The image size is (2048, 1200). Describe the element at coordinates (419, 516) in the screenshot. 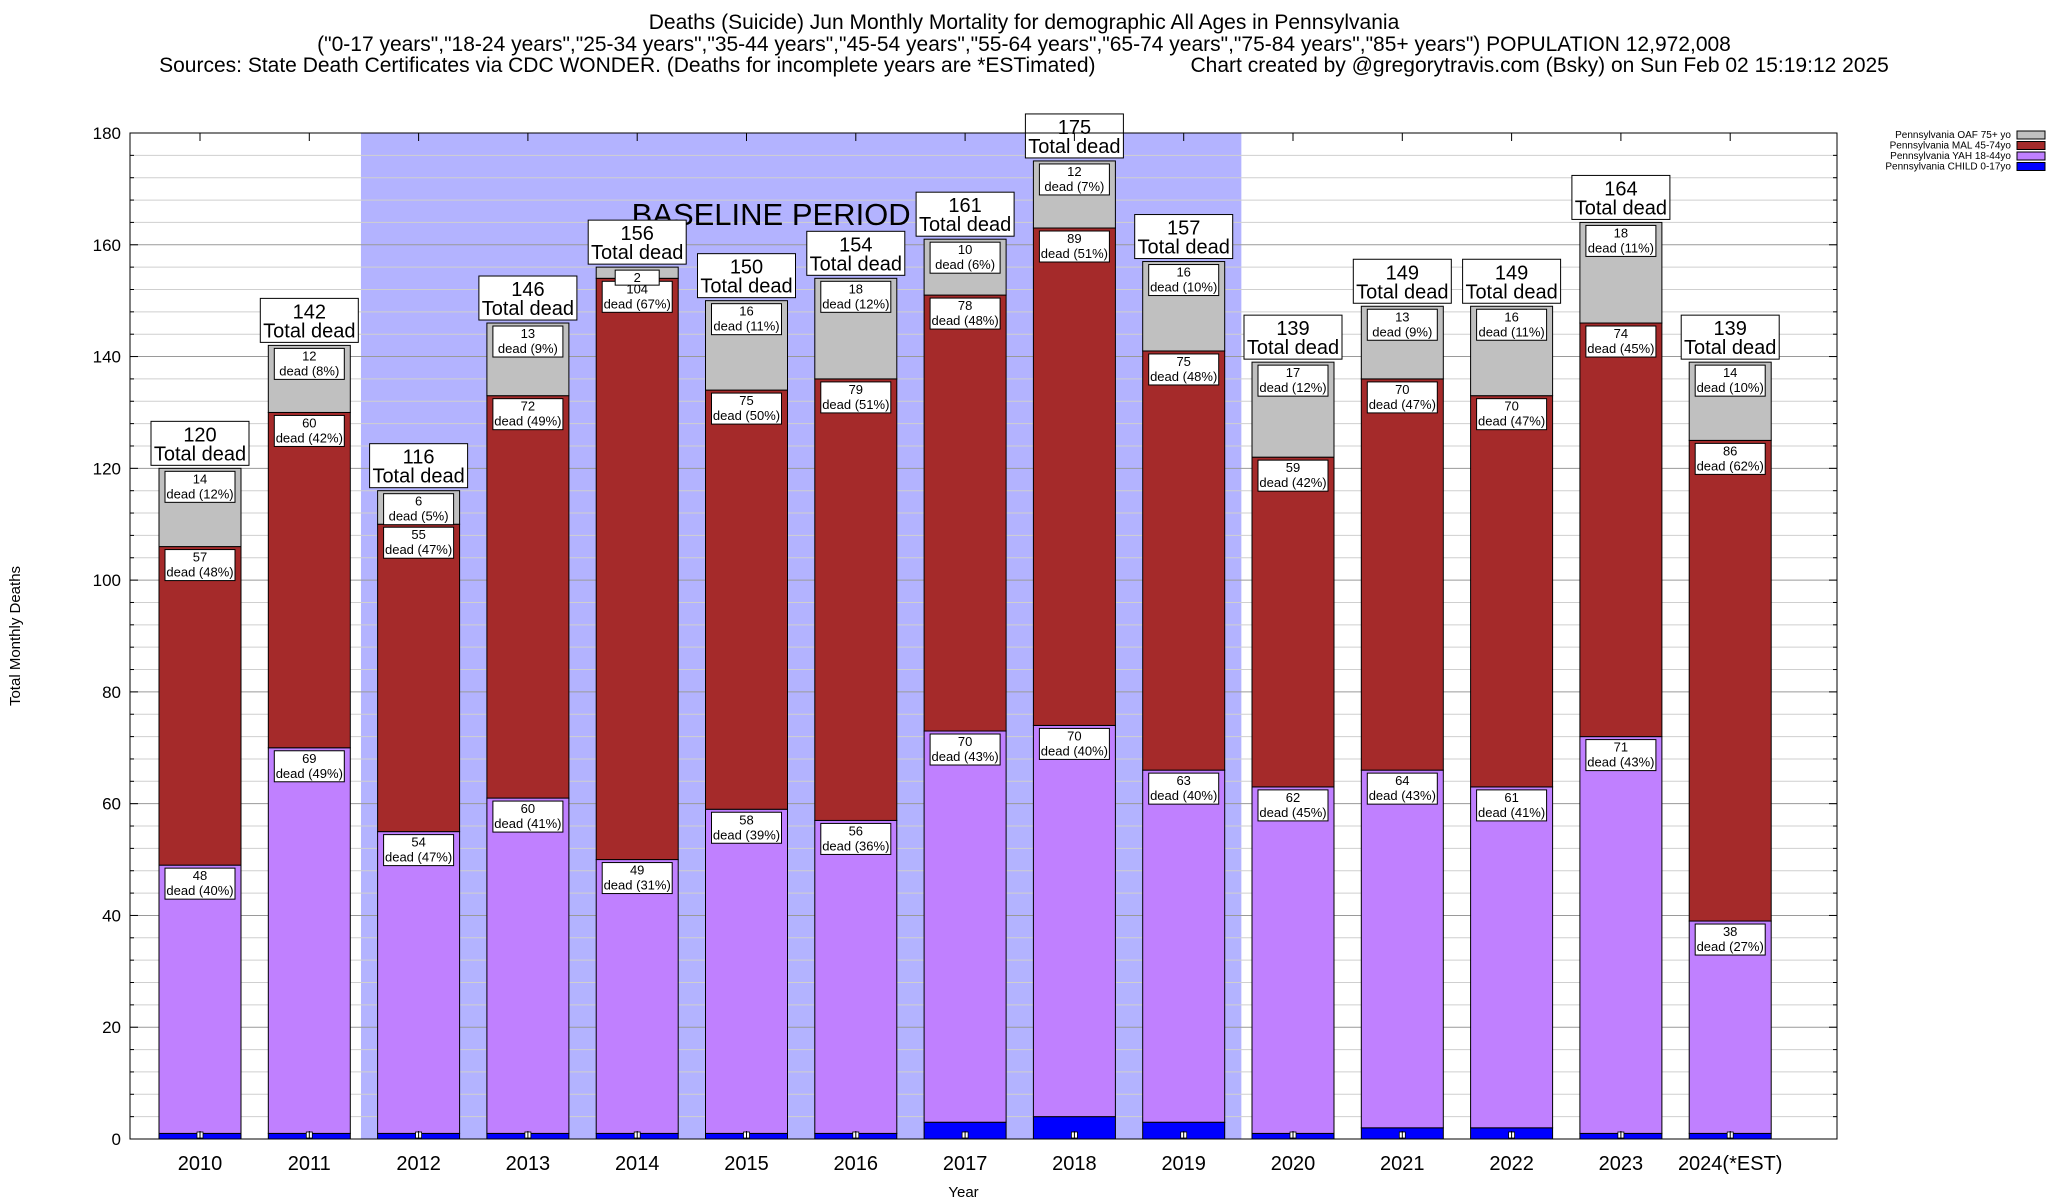

I see `data-label-percent: dead (5%)` at that location.